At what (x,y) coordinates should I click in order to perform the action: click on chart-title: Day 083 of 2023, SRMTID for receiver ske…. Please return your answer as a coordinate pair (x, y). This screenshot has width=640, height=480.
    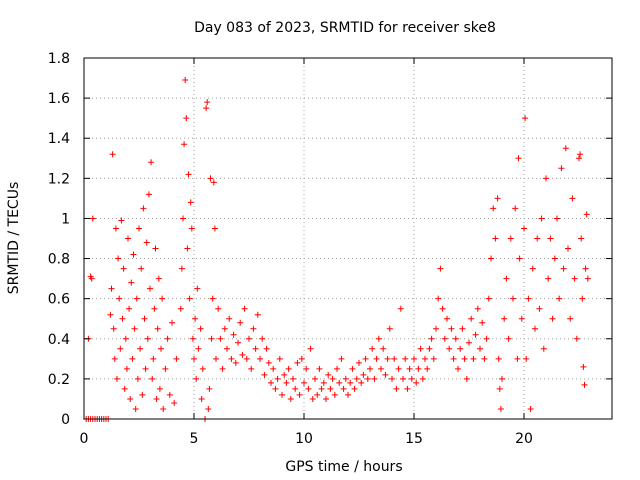
    Looking at the image, I should click on (345, 28).